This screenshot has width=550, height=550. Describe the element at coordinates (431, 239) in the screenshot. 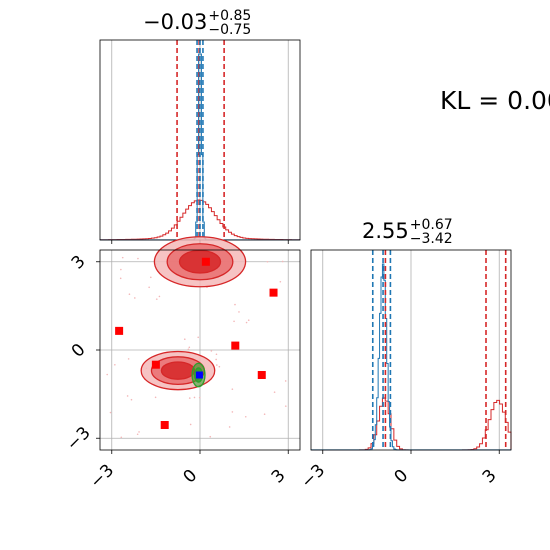

I see `title-minus-error: −3.42` at that location.